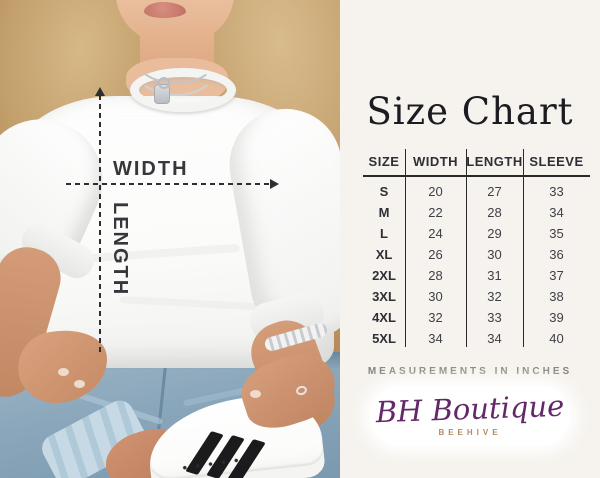  Describe the element at coordinates (470, 111) in the screenshot. I see `page-title: Size Chart` at that location.